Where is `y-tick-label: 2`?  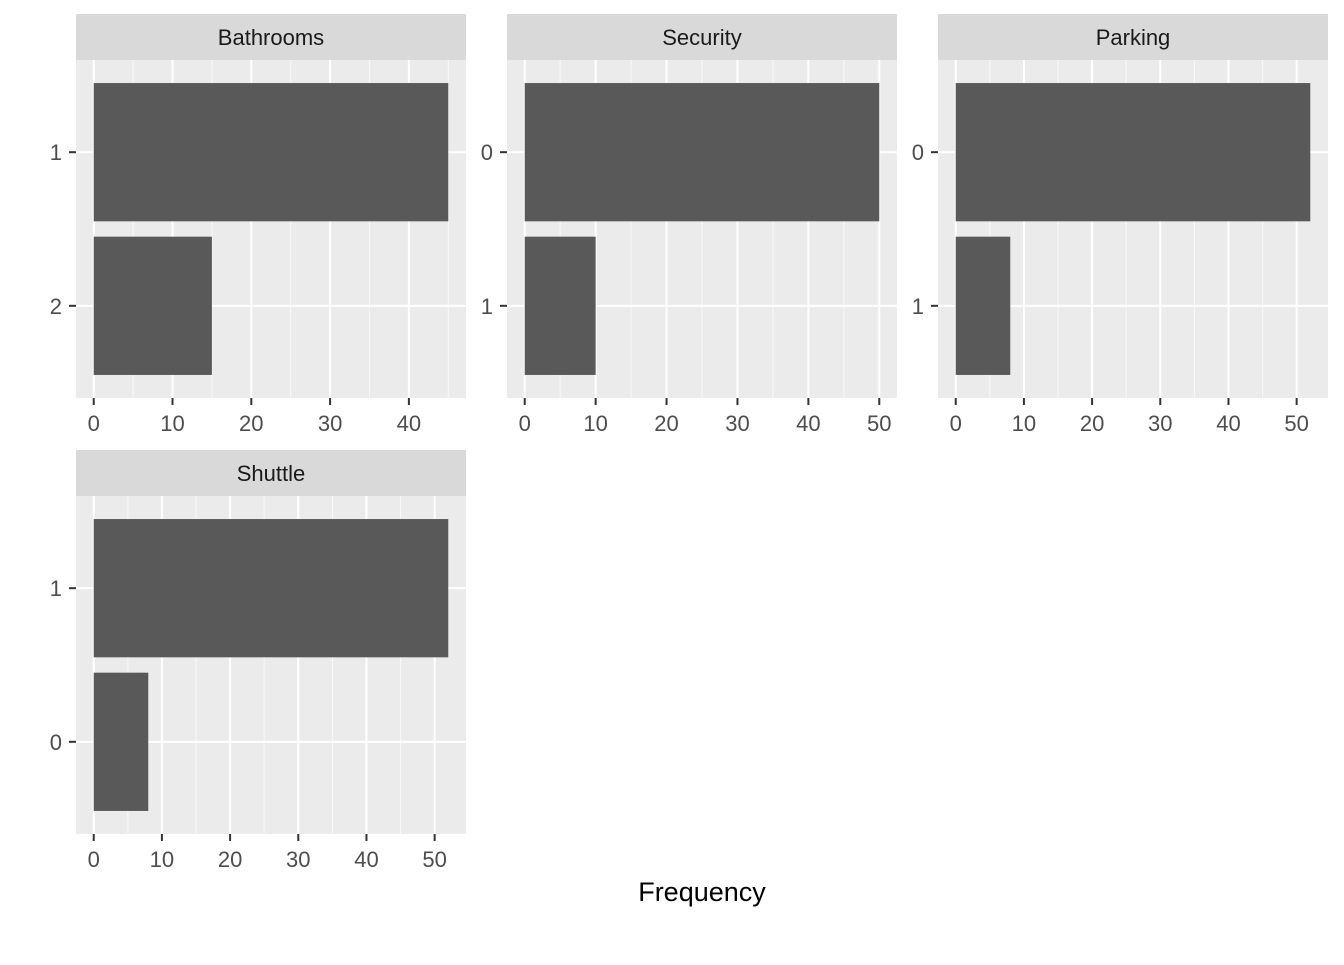
y-tick-label: 2 is located at coordinates (56, 306).